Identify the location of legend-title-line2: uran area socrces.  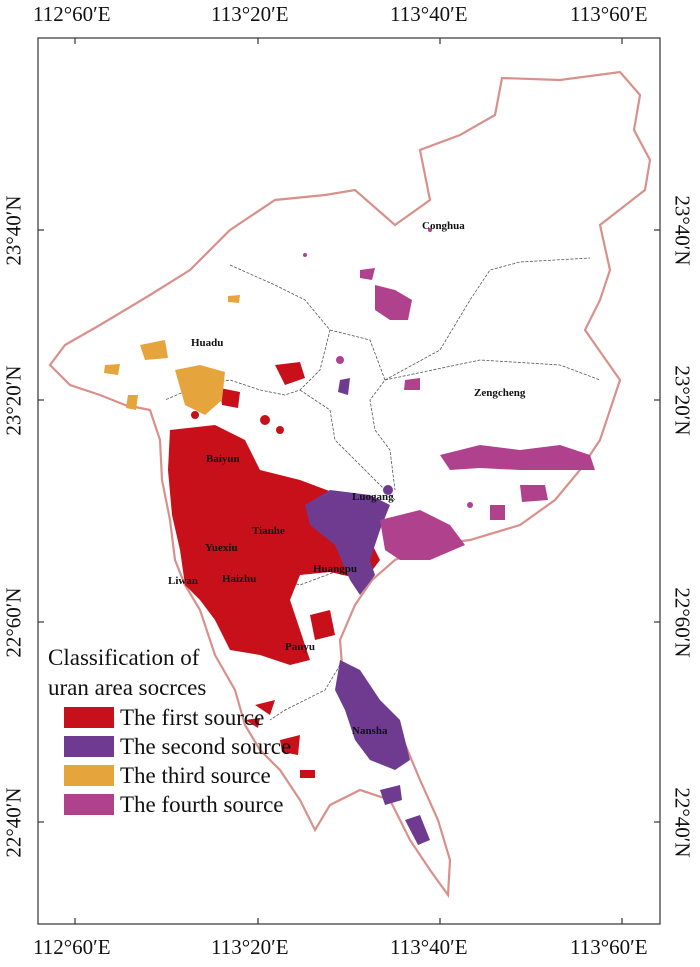
(127, 687).